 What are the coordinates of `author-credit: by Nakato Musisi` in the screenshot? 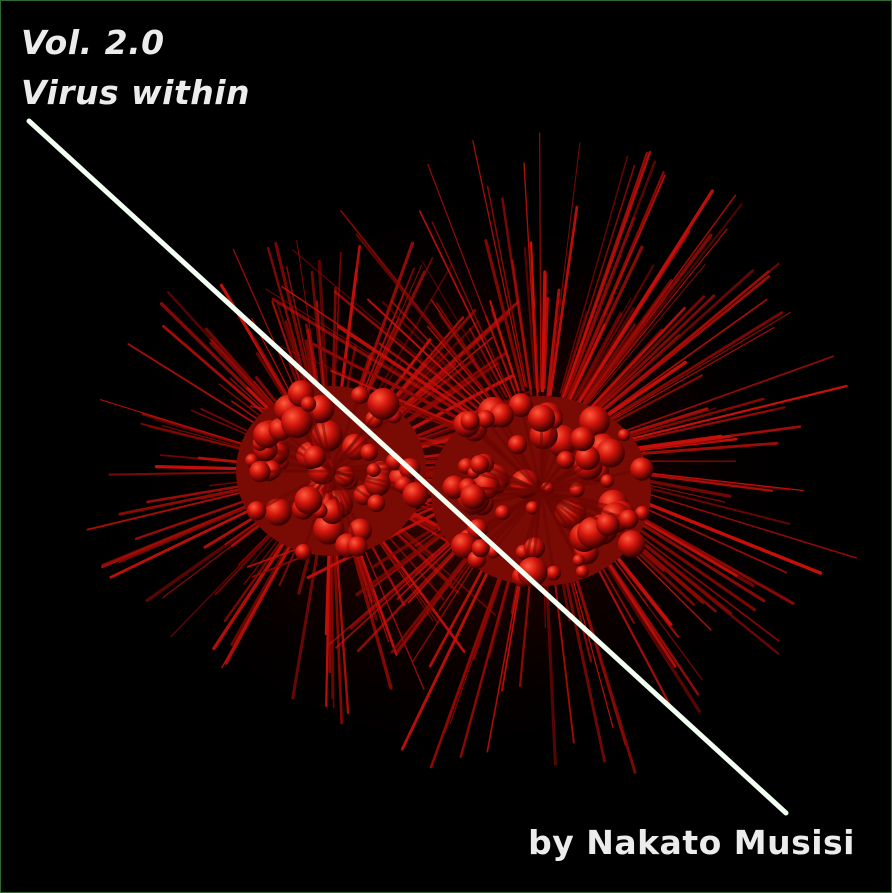 It's located at (691, 842).